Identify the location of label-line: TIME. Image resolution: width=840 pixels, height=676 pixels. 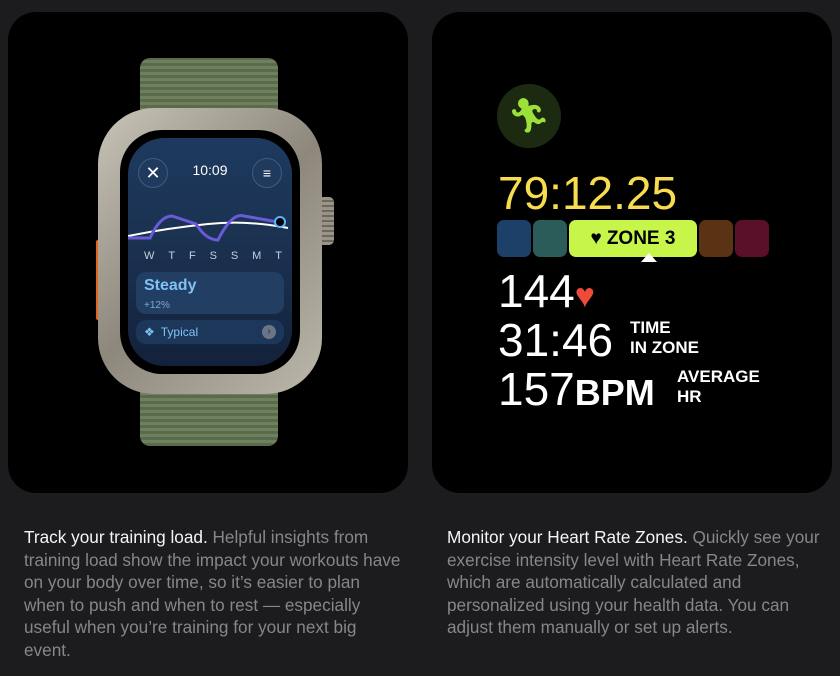
(650, 327).